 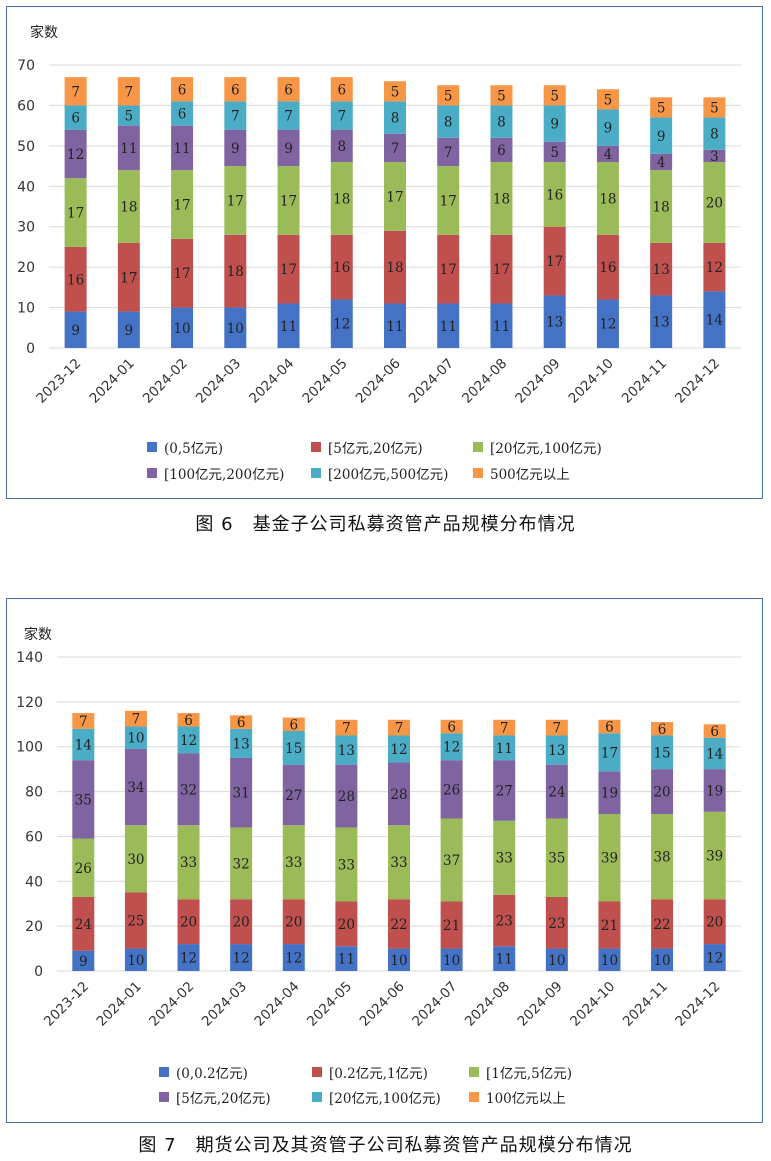 I want to click on data-label: 11, so click(x=346, y=960).